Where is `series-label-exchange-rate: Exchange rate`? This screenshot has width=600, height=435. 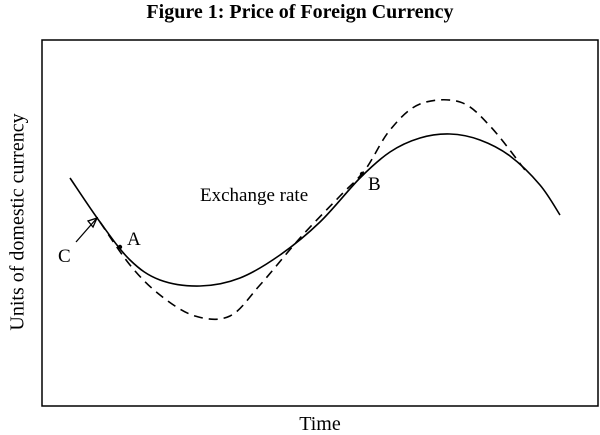
series-label-exchange-rate: Exchange rate is located at coordinates (254, 195).